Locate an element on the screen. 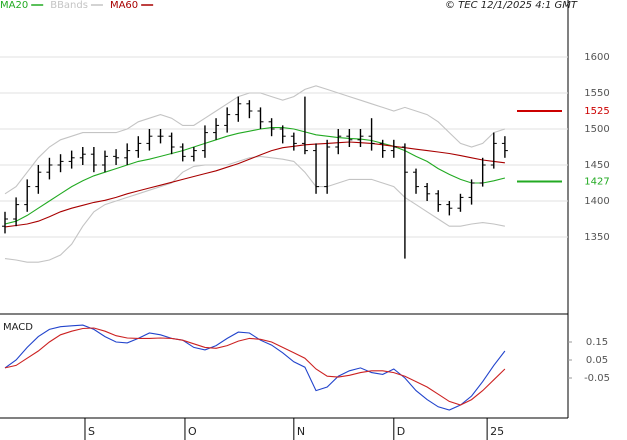 The height and width of the screenshot is (440, 627). legend-label: BBands is located at coordinates (69, 5).